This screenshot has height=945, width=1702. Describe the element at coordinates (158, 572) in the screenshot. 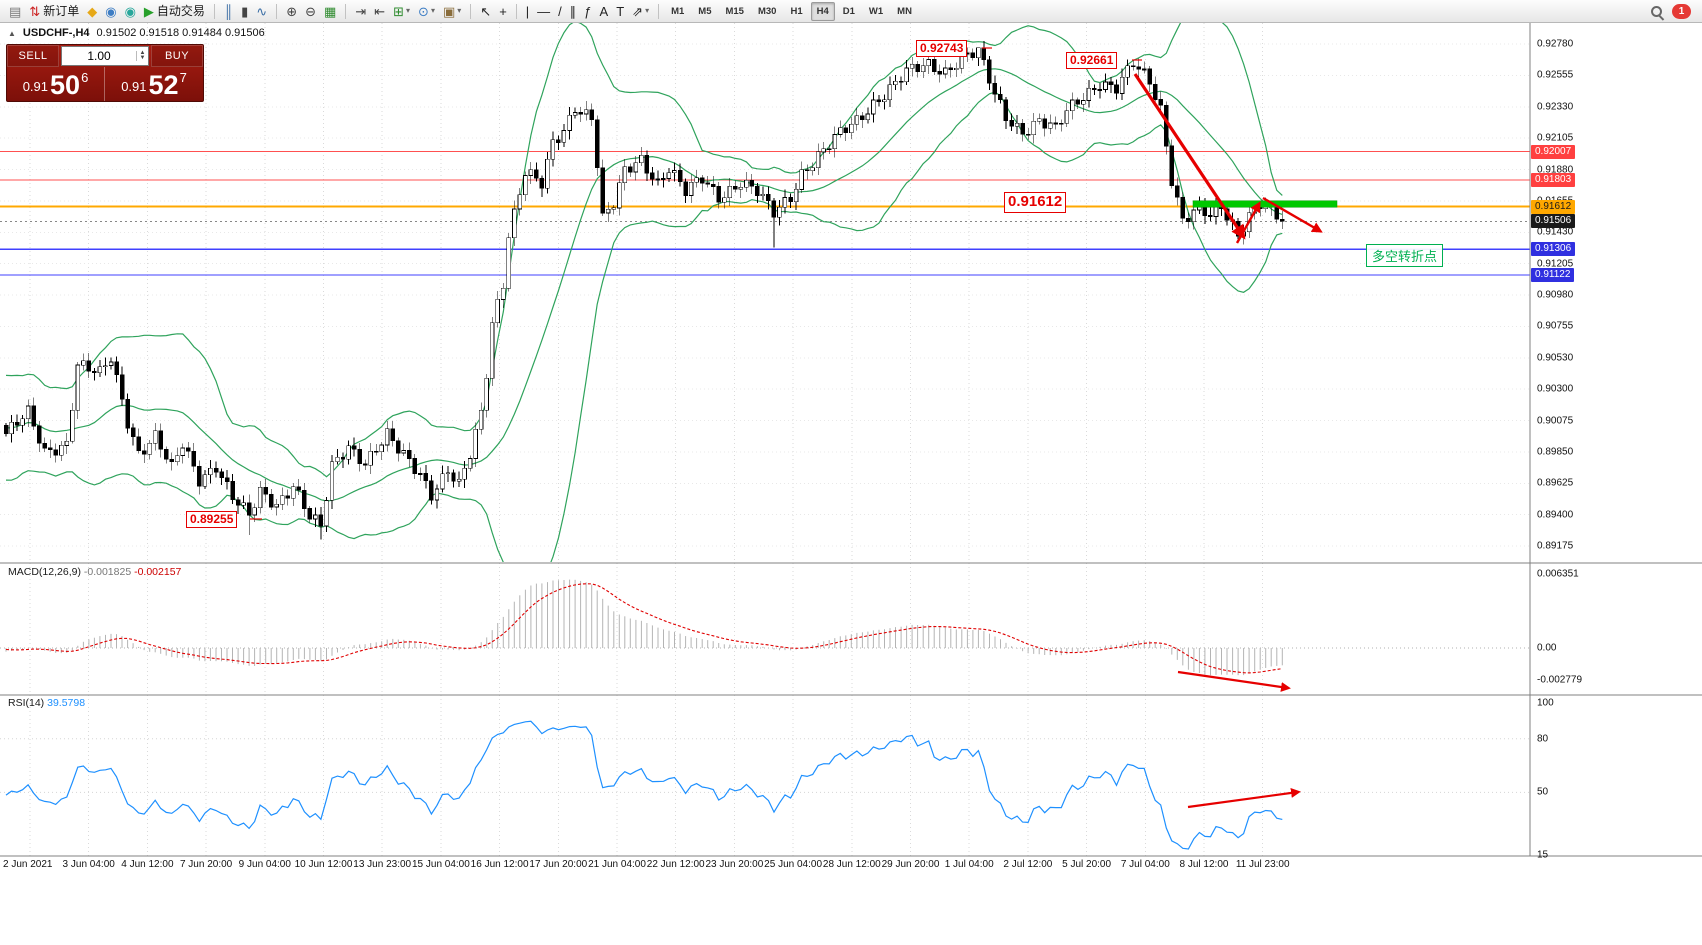

I see `macd-value-signal: -0.002157` at that location.